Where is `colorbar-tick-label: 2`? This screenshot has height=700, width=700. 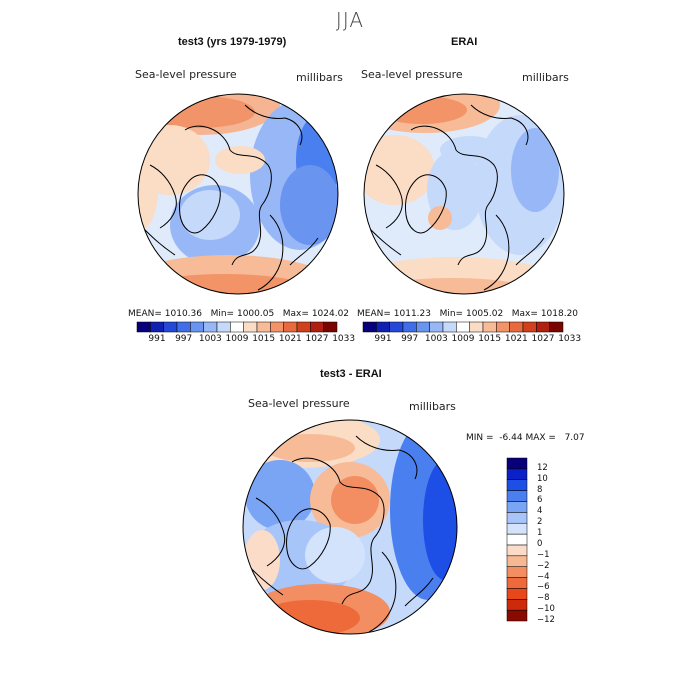 colorbar-tick-label: 2 is located at coordinates (540, 522).